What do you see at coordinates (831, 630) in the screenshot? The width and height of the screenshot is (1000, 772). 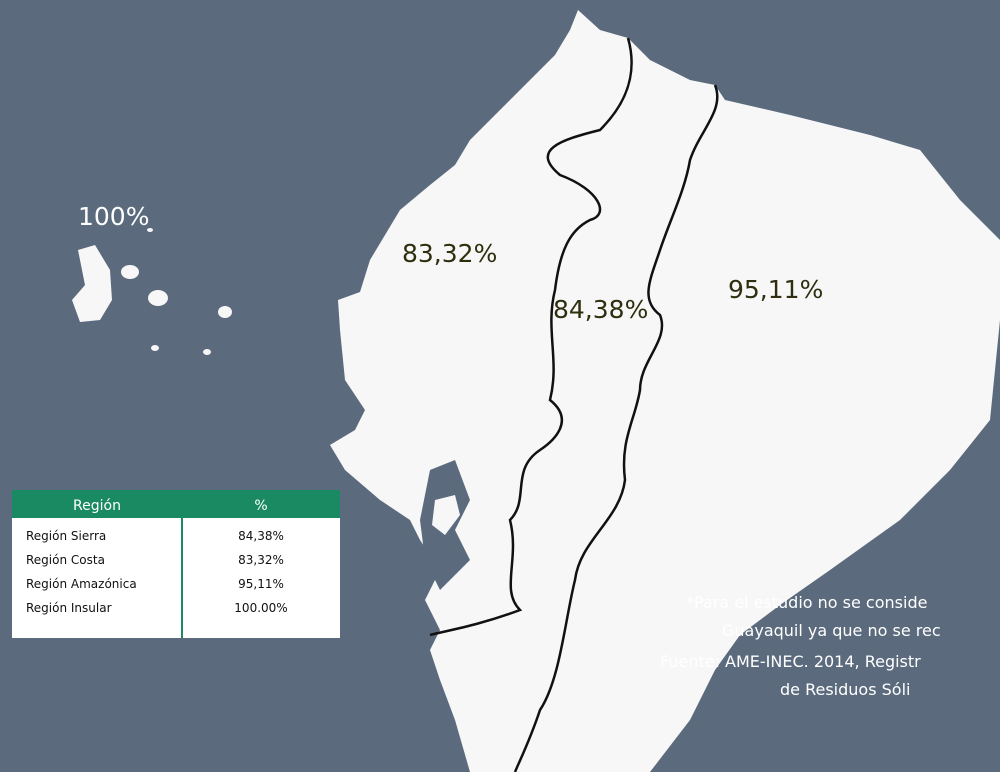 I see `note: Guayaquil ya que no se rec` at bounding box center [831, 630].